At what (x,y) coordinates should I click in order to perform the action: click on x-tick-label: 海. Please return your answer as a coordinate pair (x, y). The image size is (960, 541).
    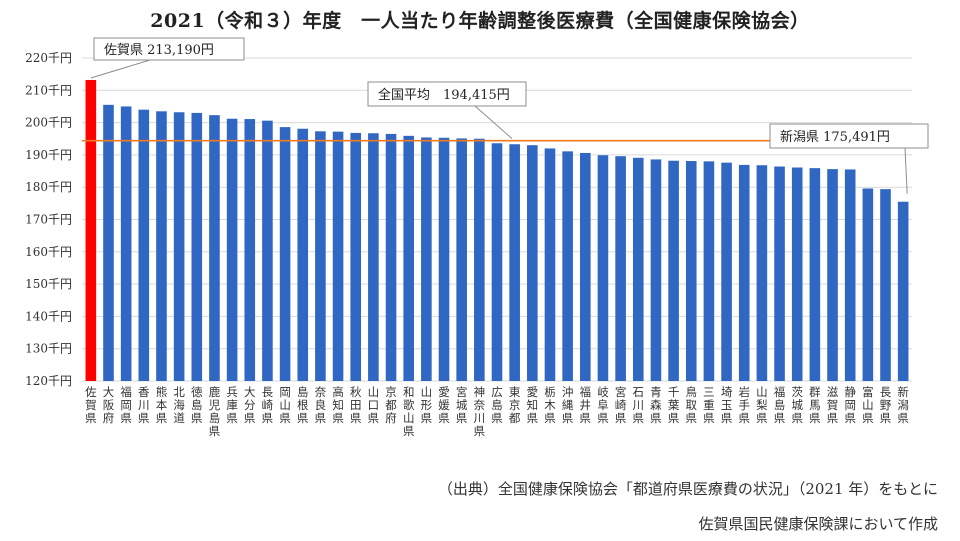
    Looking at the image, I should click on (179, 405).